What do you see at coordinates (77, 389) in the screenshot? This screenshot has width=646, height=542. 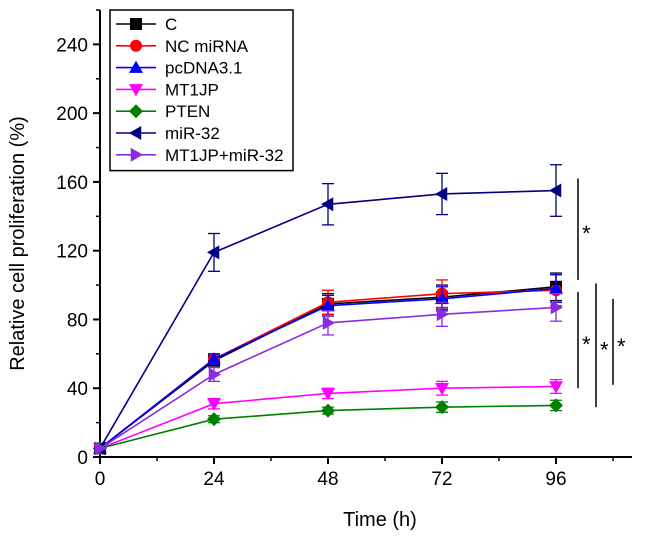 I see `y-tick-label: 40` at bounding box center [77, 389].